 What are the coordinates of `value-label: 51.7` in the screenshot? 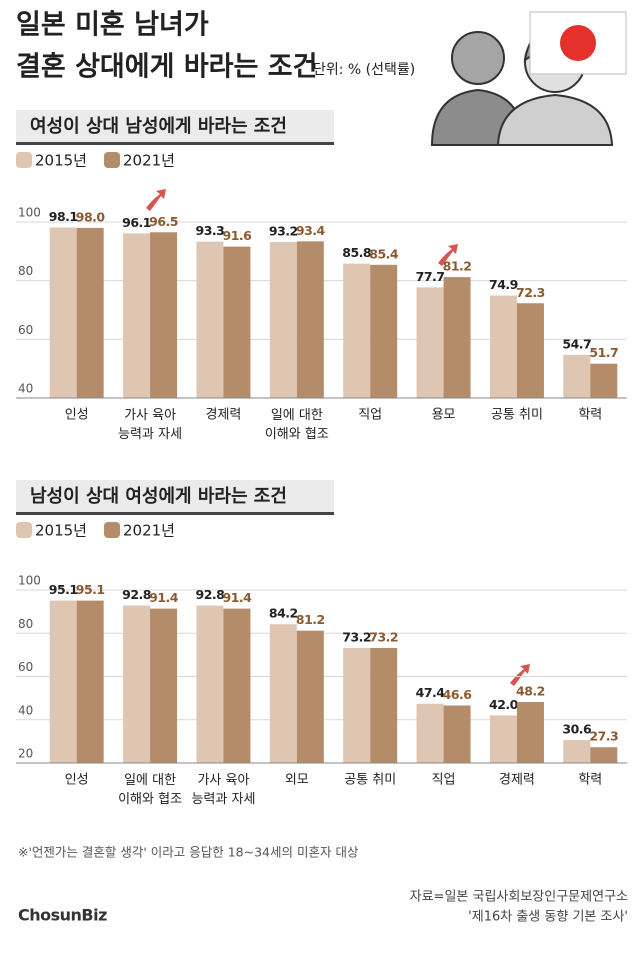 It's located at (603, 352).